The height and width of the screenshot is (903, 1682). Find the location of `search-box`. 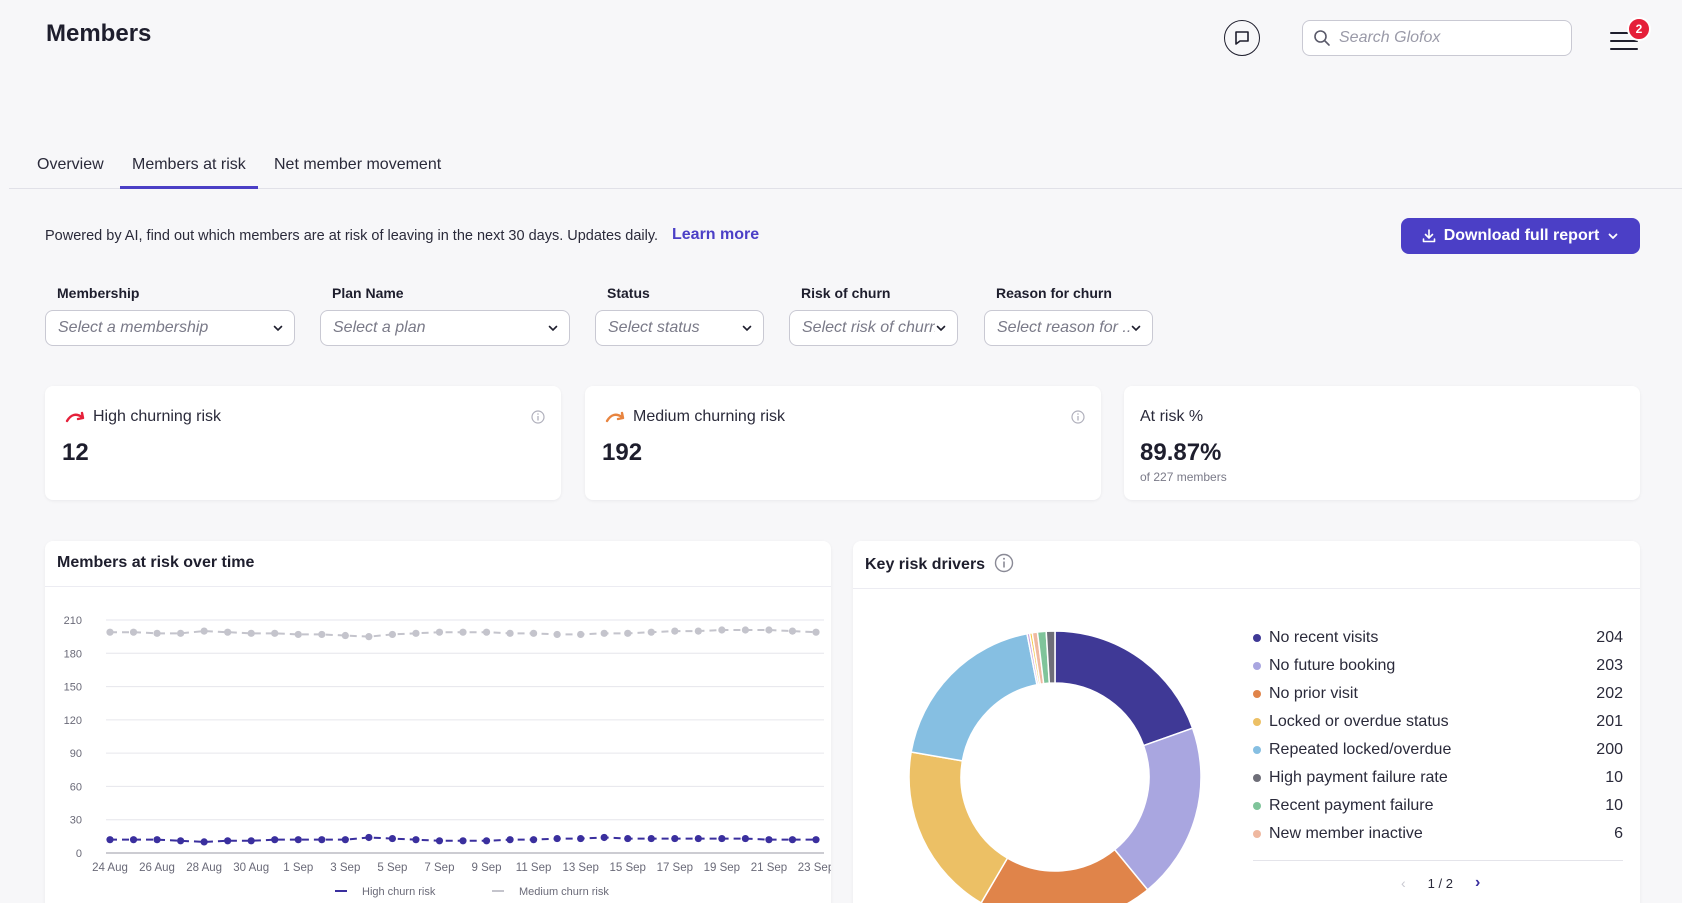

search-box is located at coordinates (1437, 38).